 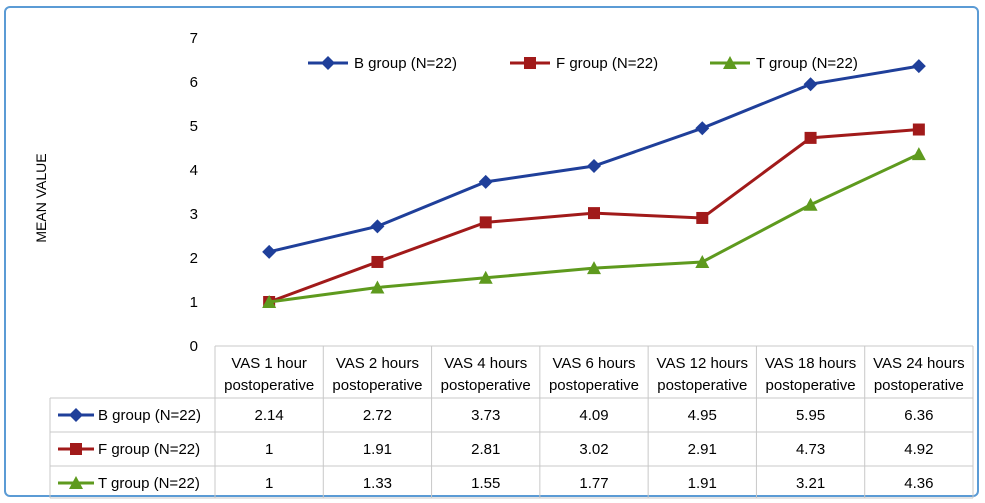 What do you see at coordinates (377, 363) in the screenshot?
I see `x-tick-label: VAS 2 hours` at bounding box center [377, 363].